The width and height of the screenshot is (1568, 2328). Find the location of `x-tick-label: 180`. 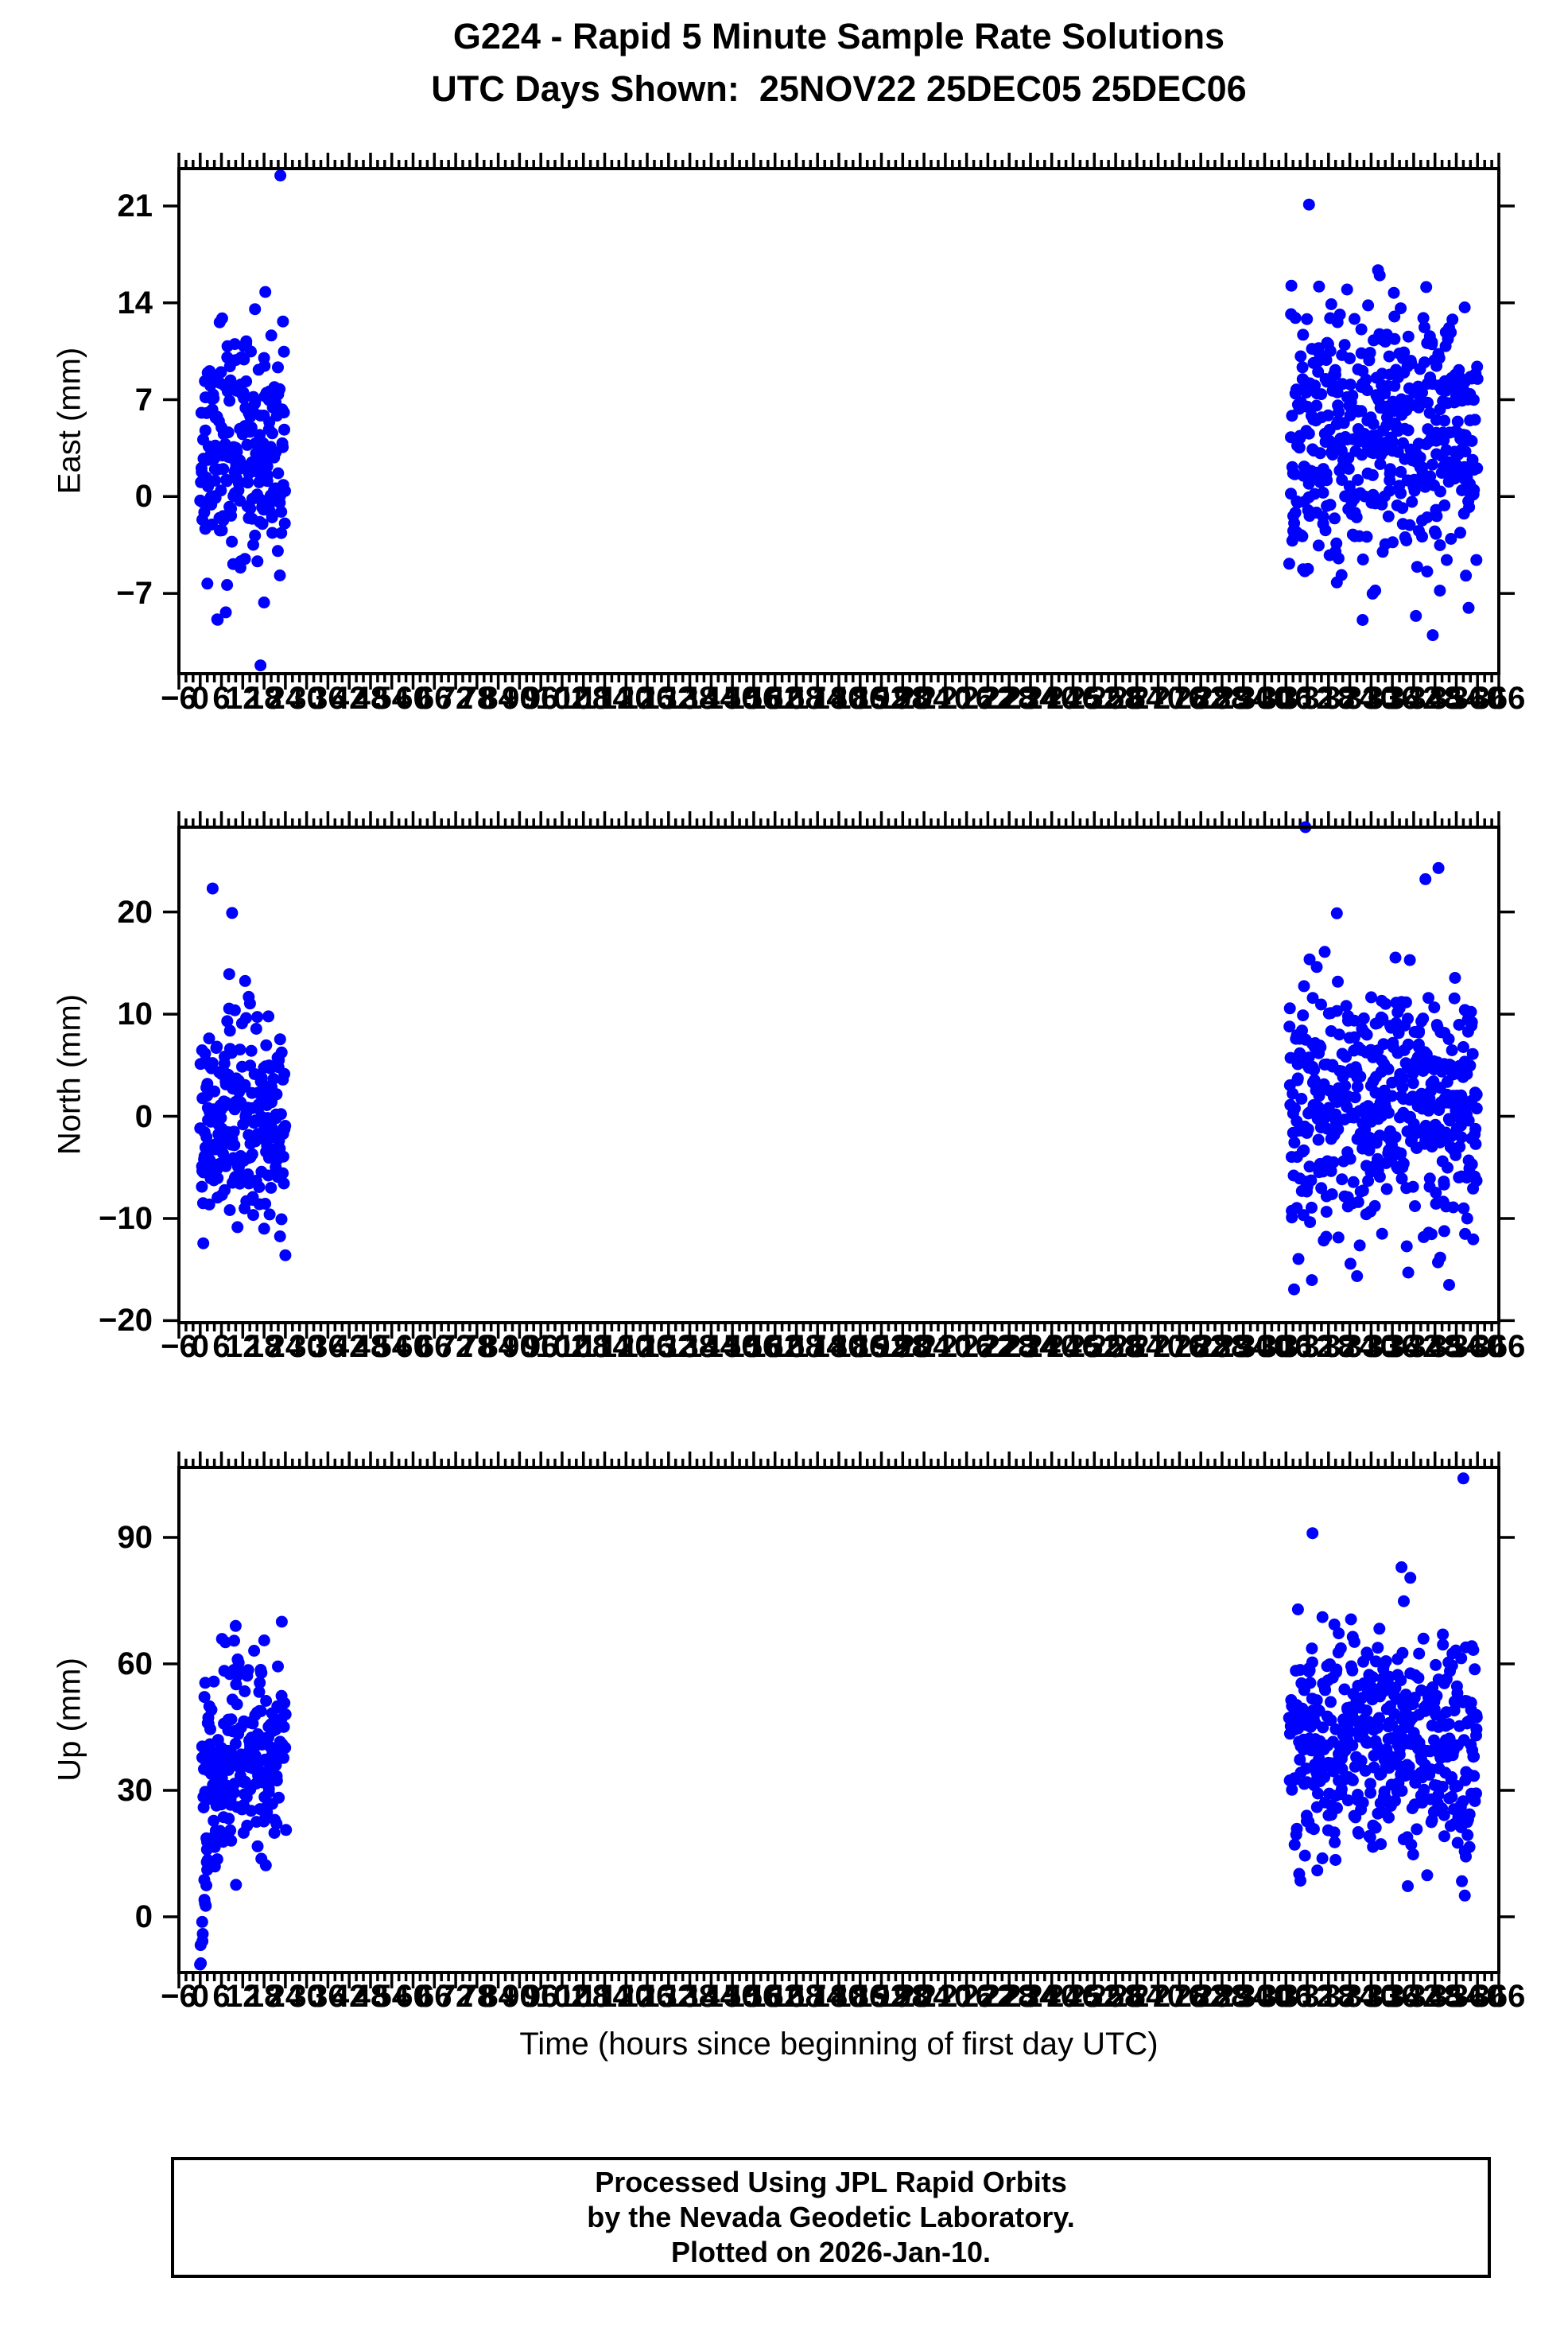

x-tick-label: 180 is located at coordinates (839, 1346).